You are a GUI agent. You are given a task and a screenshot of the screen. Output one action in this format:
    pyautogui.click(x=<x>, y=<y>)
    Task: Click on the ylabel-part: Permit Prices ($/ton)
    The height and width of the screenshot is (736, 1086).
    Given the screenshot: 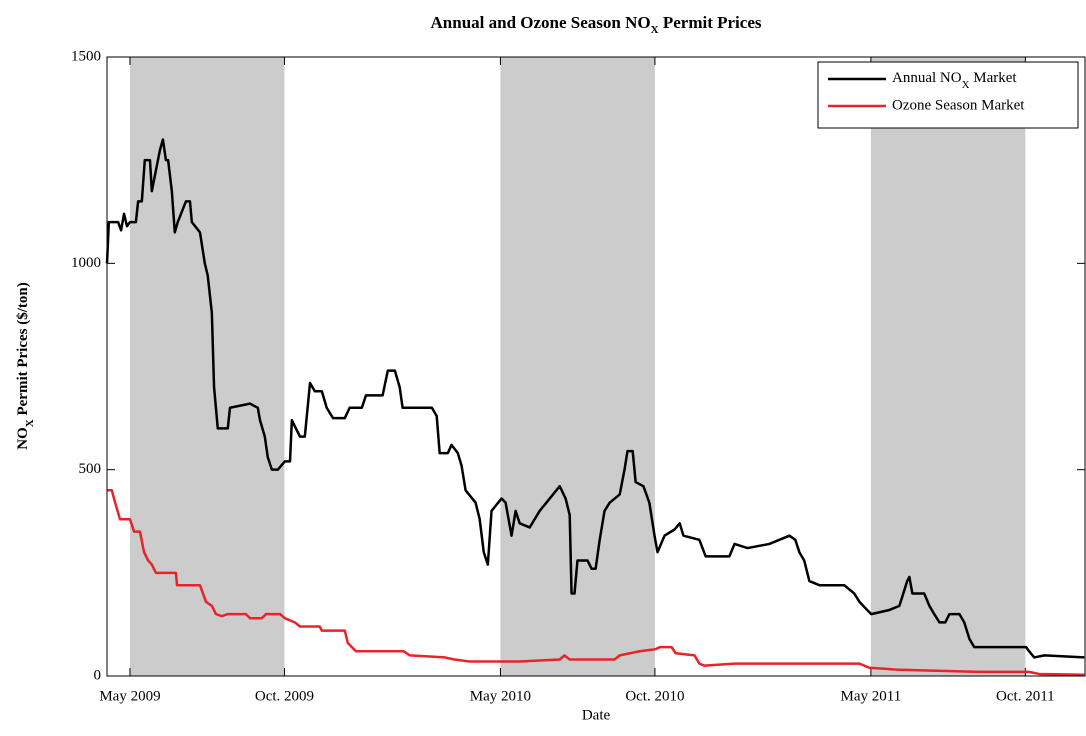 What is the action you would take?
    pyautogui.click(x=23, y=350)
    